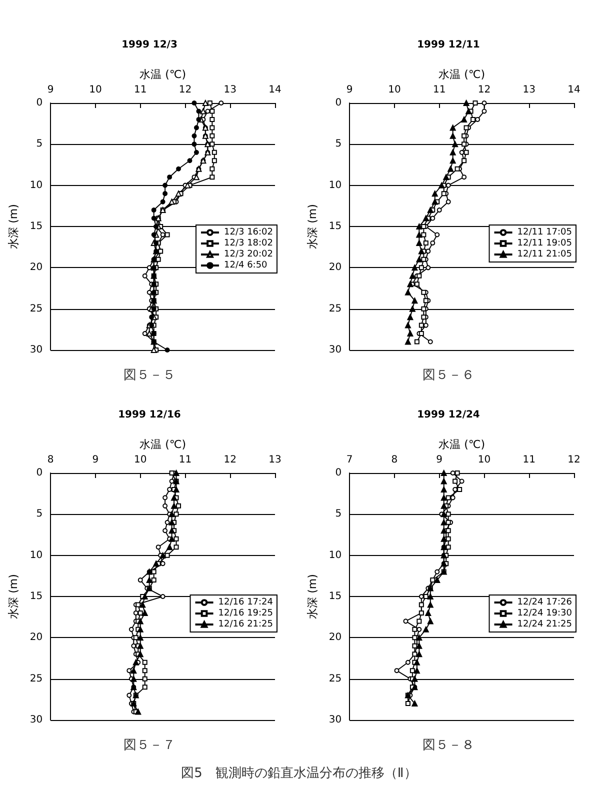 The height and width of the screenshot is (789, 598). I want to click on legend-label: 12/24 17:26, so click(544, 603).